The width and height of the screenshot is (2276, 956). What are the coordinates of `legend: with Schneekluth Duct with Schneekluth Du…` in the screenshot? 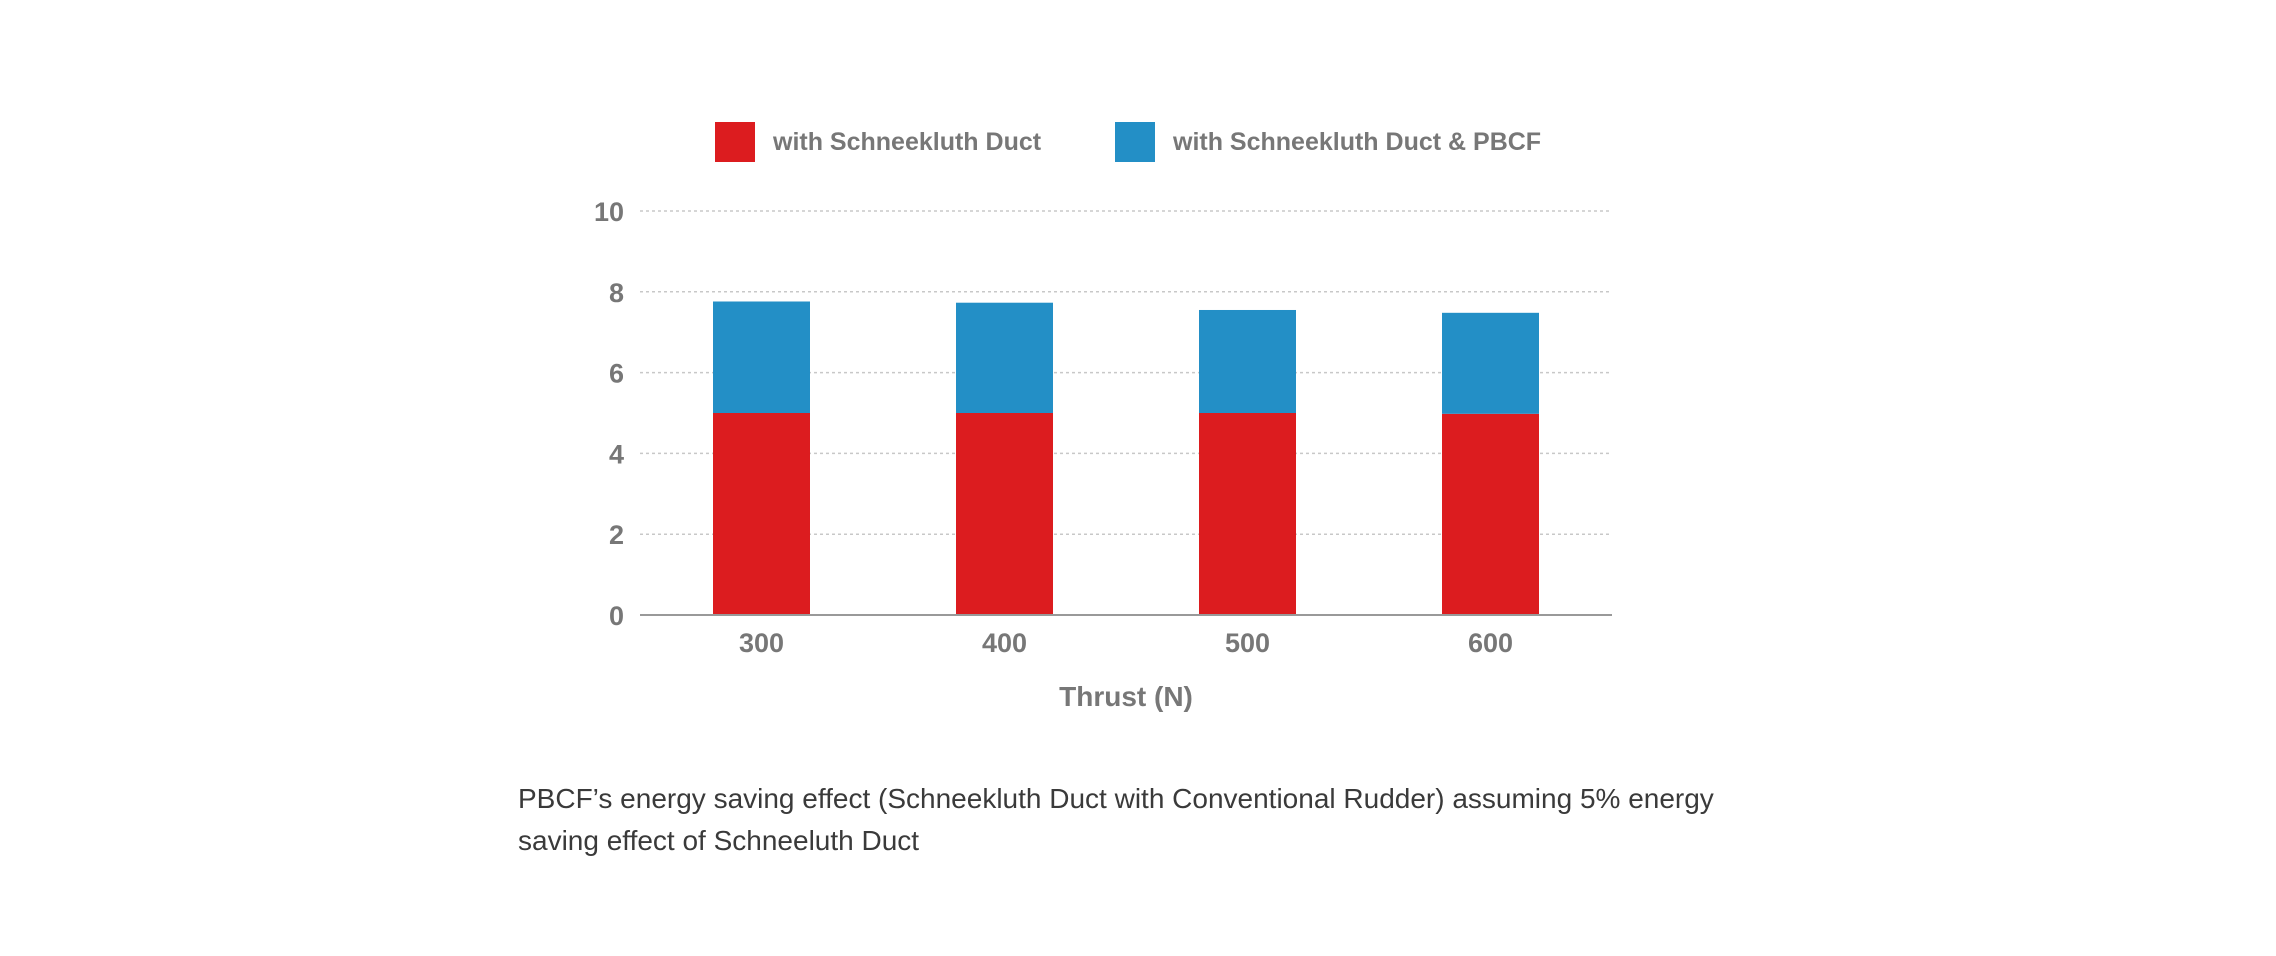 It's located at (1128, 142).